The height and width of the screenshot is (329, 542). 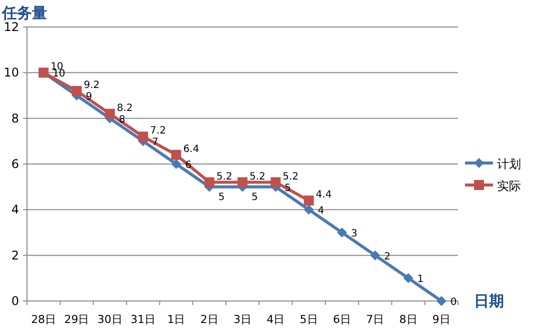 What do you see at coordinates (341, 319) in the screenshot?
I see `x-tick-label: 6日` at bounding box center [341, 319].